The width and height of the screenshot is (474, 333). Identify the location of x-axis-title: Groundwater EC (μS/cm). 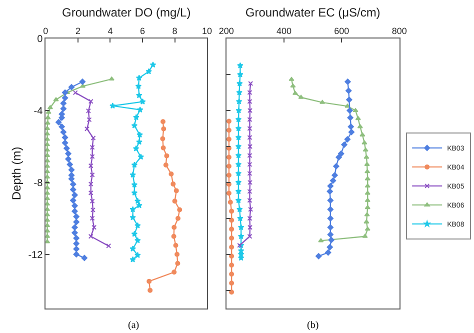
(312, 12).